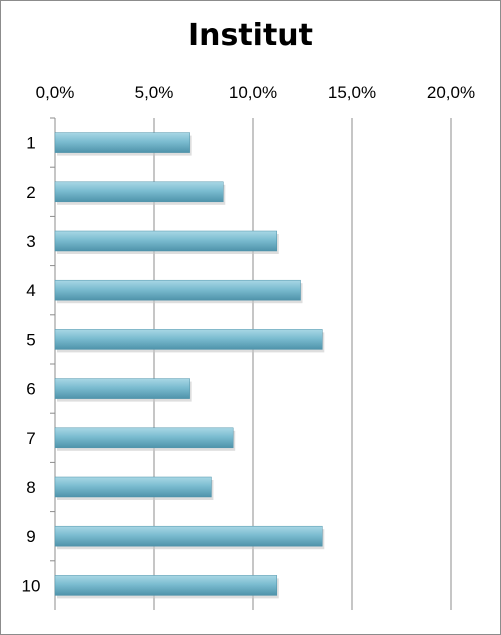 Image resolution: width=501 pixels, height=635 pixels. I want to click on x-tick-label: 5,0%, so click(154, 92).